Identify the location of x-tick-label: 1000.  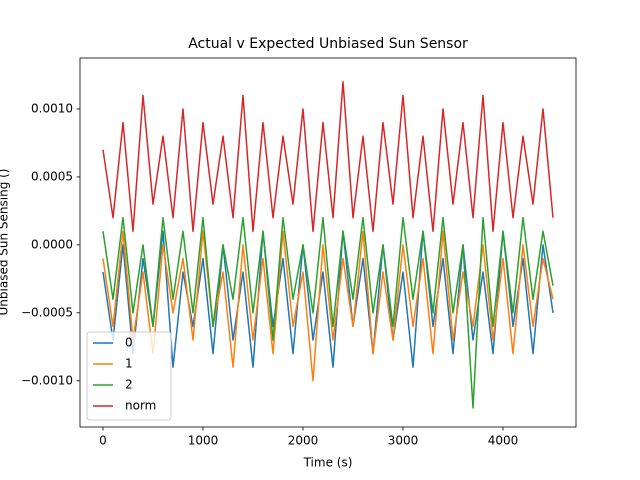
(203, 441).